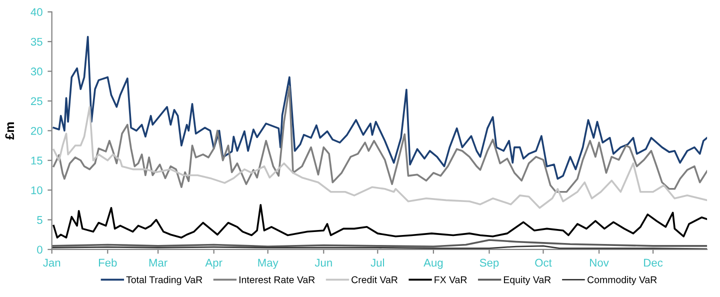 The height and width of the screenshot is (297, 720). What do you see at coordinates (380, 221) in the screenshot?
I see `line-series` at bounding box center [380, 221].